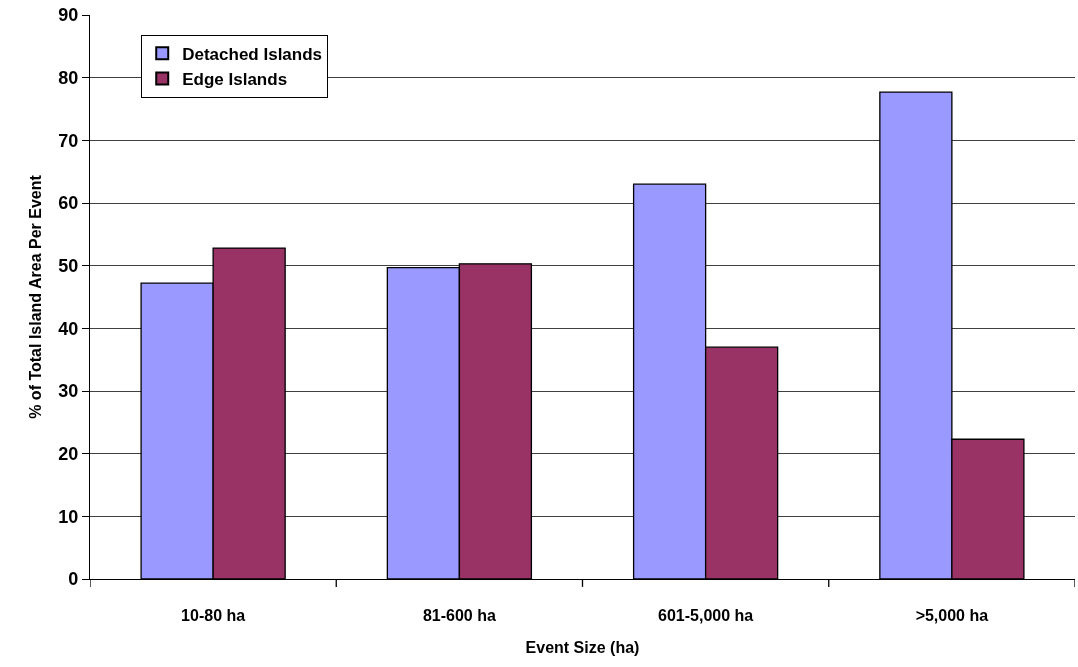 The height and width of the screenshot is (667, 1078). I want to click on y-tick-label: 30, so click(68, 391).